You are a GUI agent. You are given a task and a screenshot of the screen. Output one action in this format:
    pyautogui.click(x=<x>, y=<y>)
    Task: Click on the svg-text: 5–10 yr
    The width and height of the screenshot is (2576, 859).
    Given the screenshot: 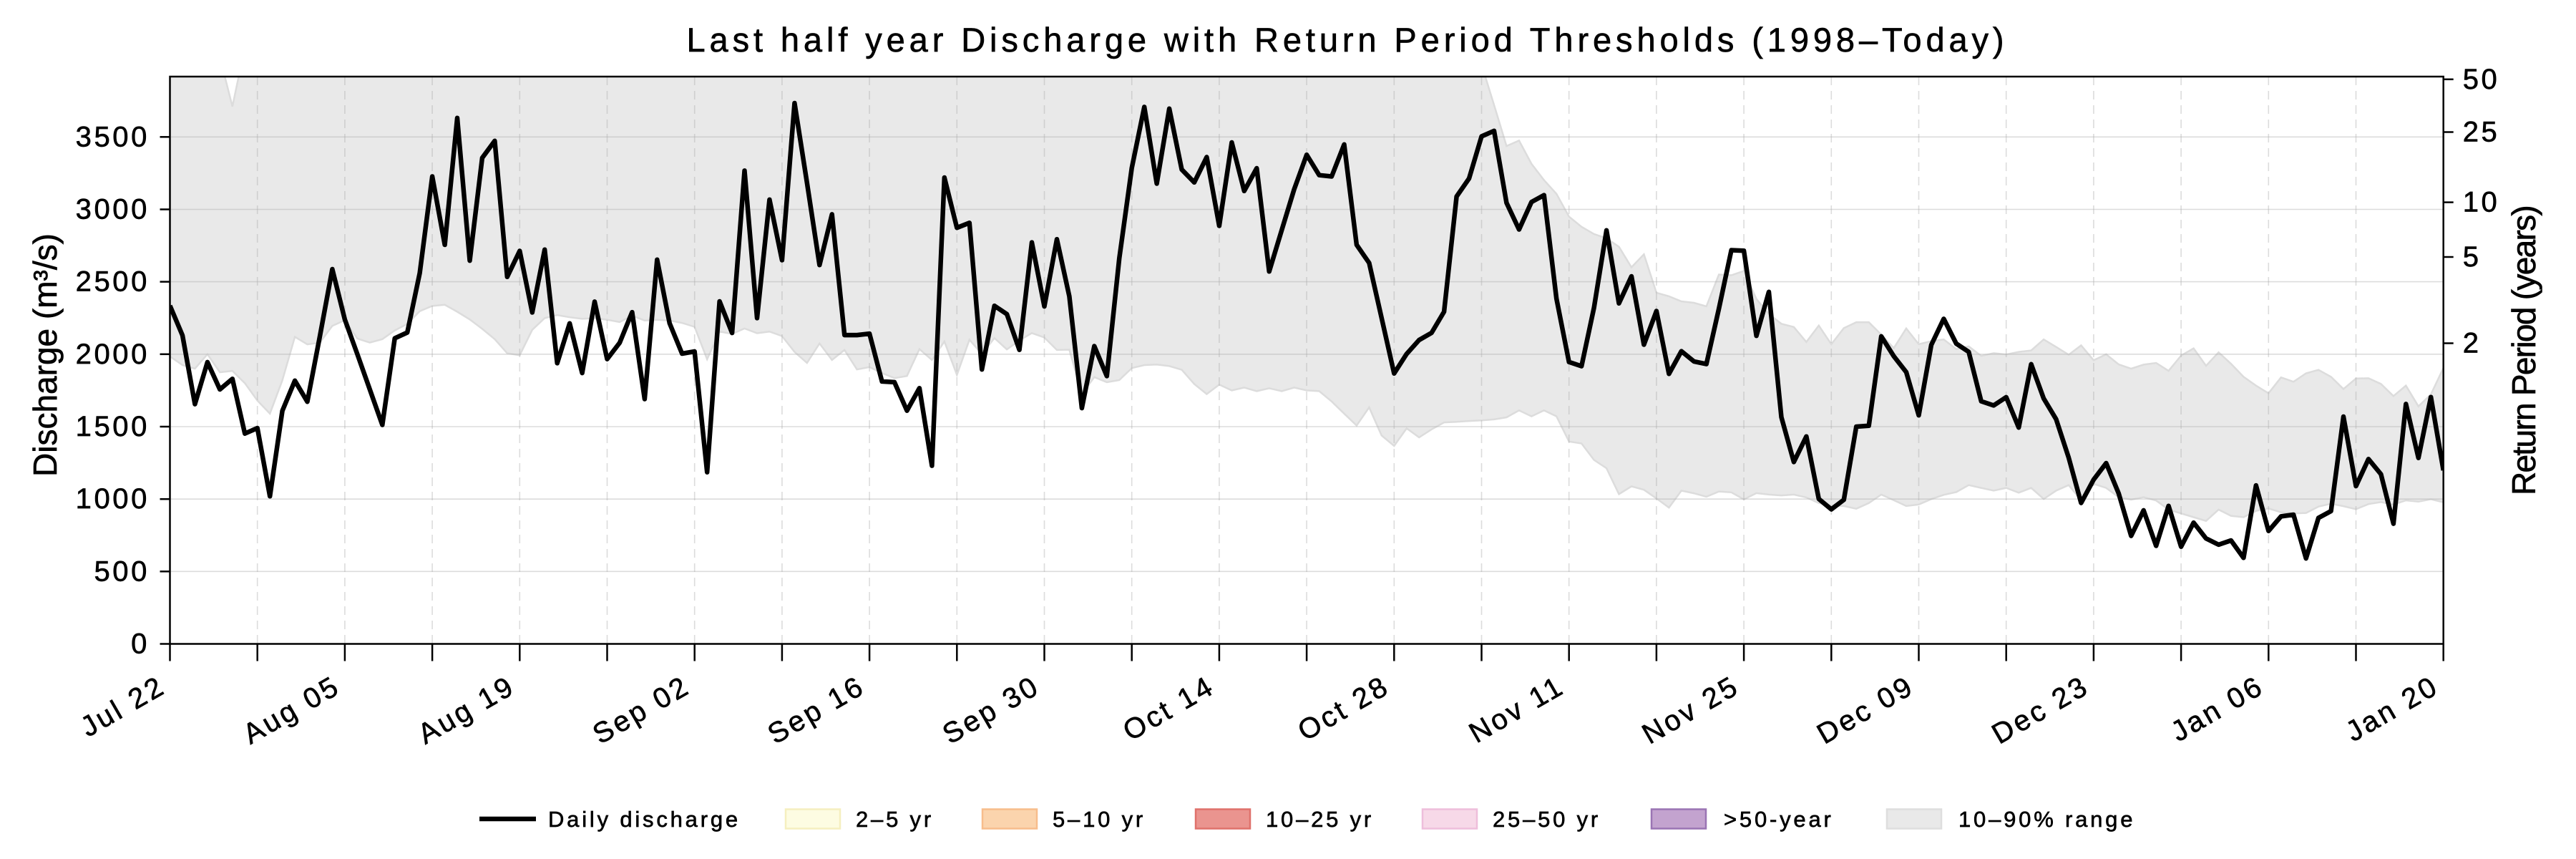 What is the action you would take?
    pyautogui.click(x=1099, y=819)
    